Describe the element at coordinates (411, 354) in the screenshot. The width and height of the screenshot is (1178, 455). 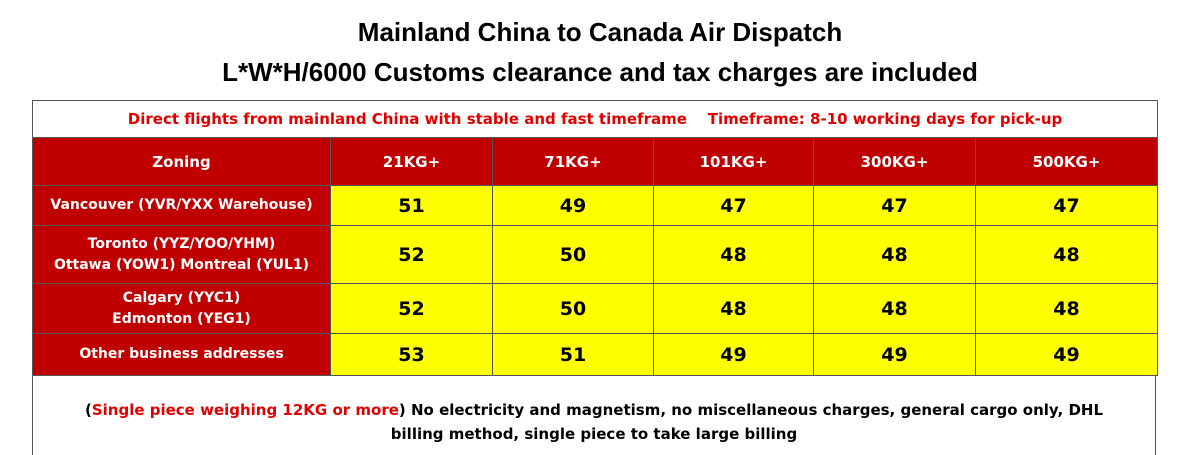
I see `price: 53` at that location.